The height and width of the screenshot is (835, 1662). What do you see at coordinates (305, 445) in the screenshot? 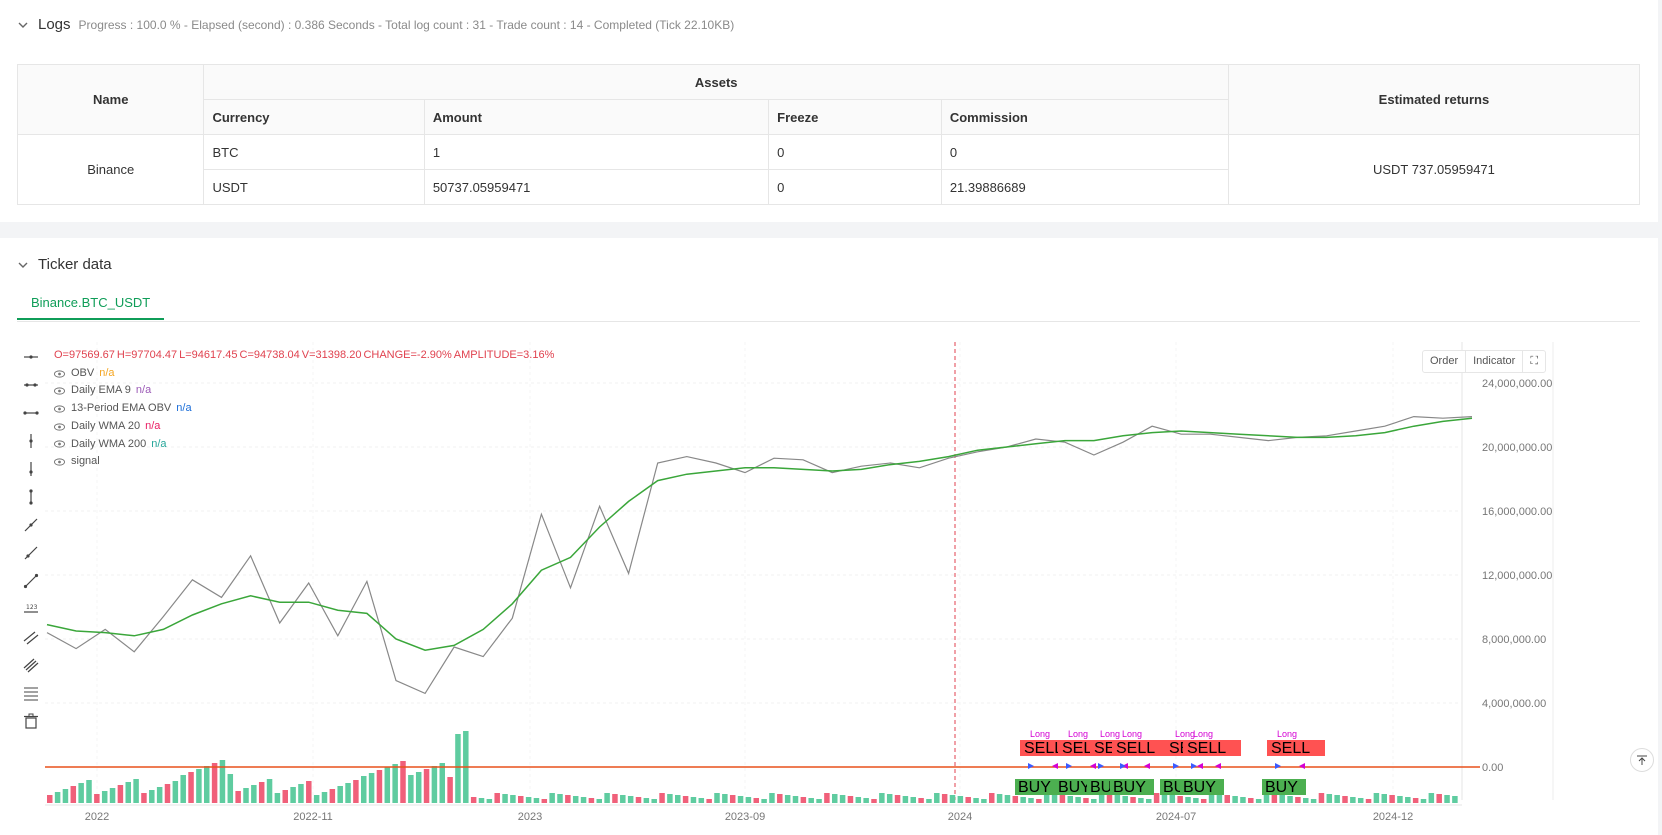
I see `legend-item: Daily WMA 200 n/a` at bounding box center [305, 445].